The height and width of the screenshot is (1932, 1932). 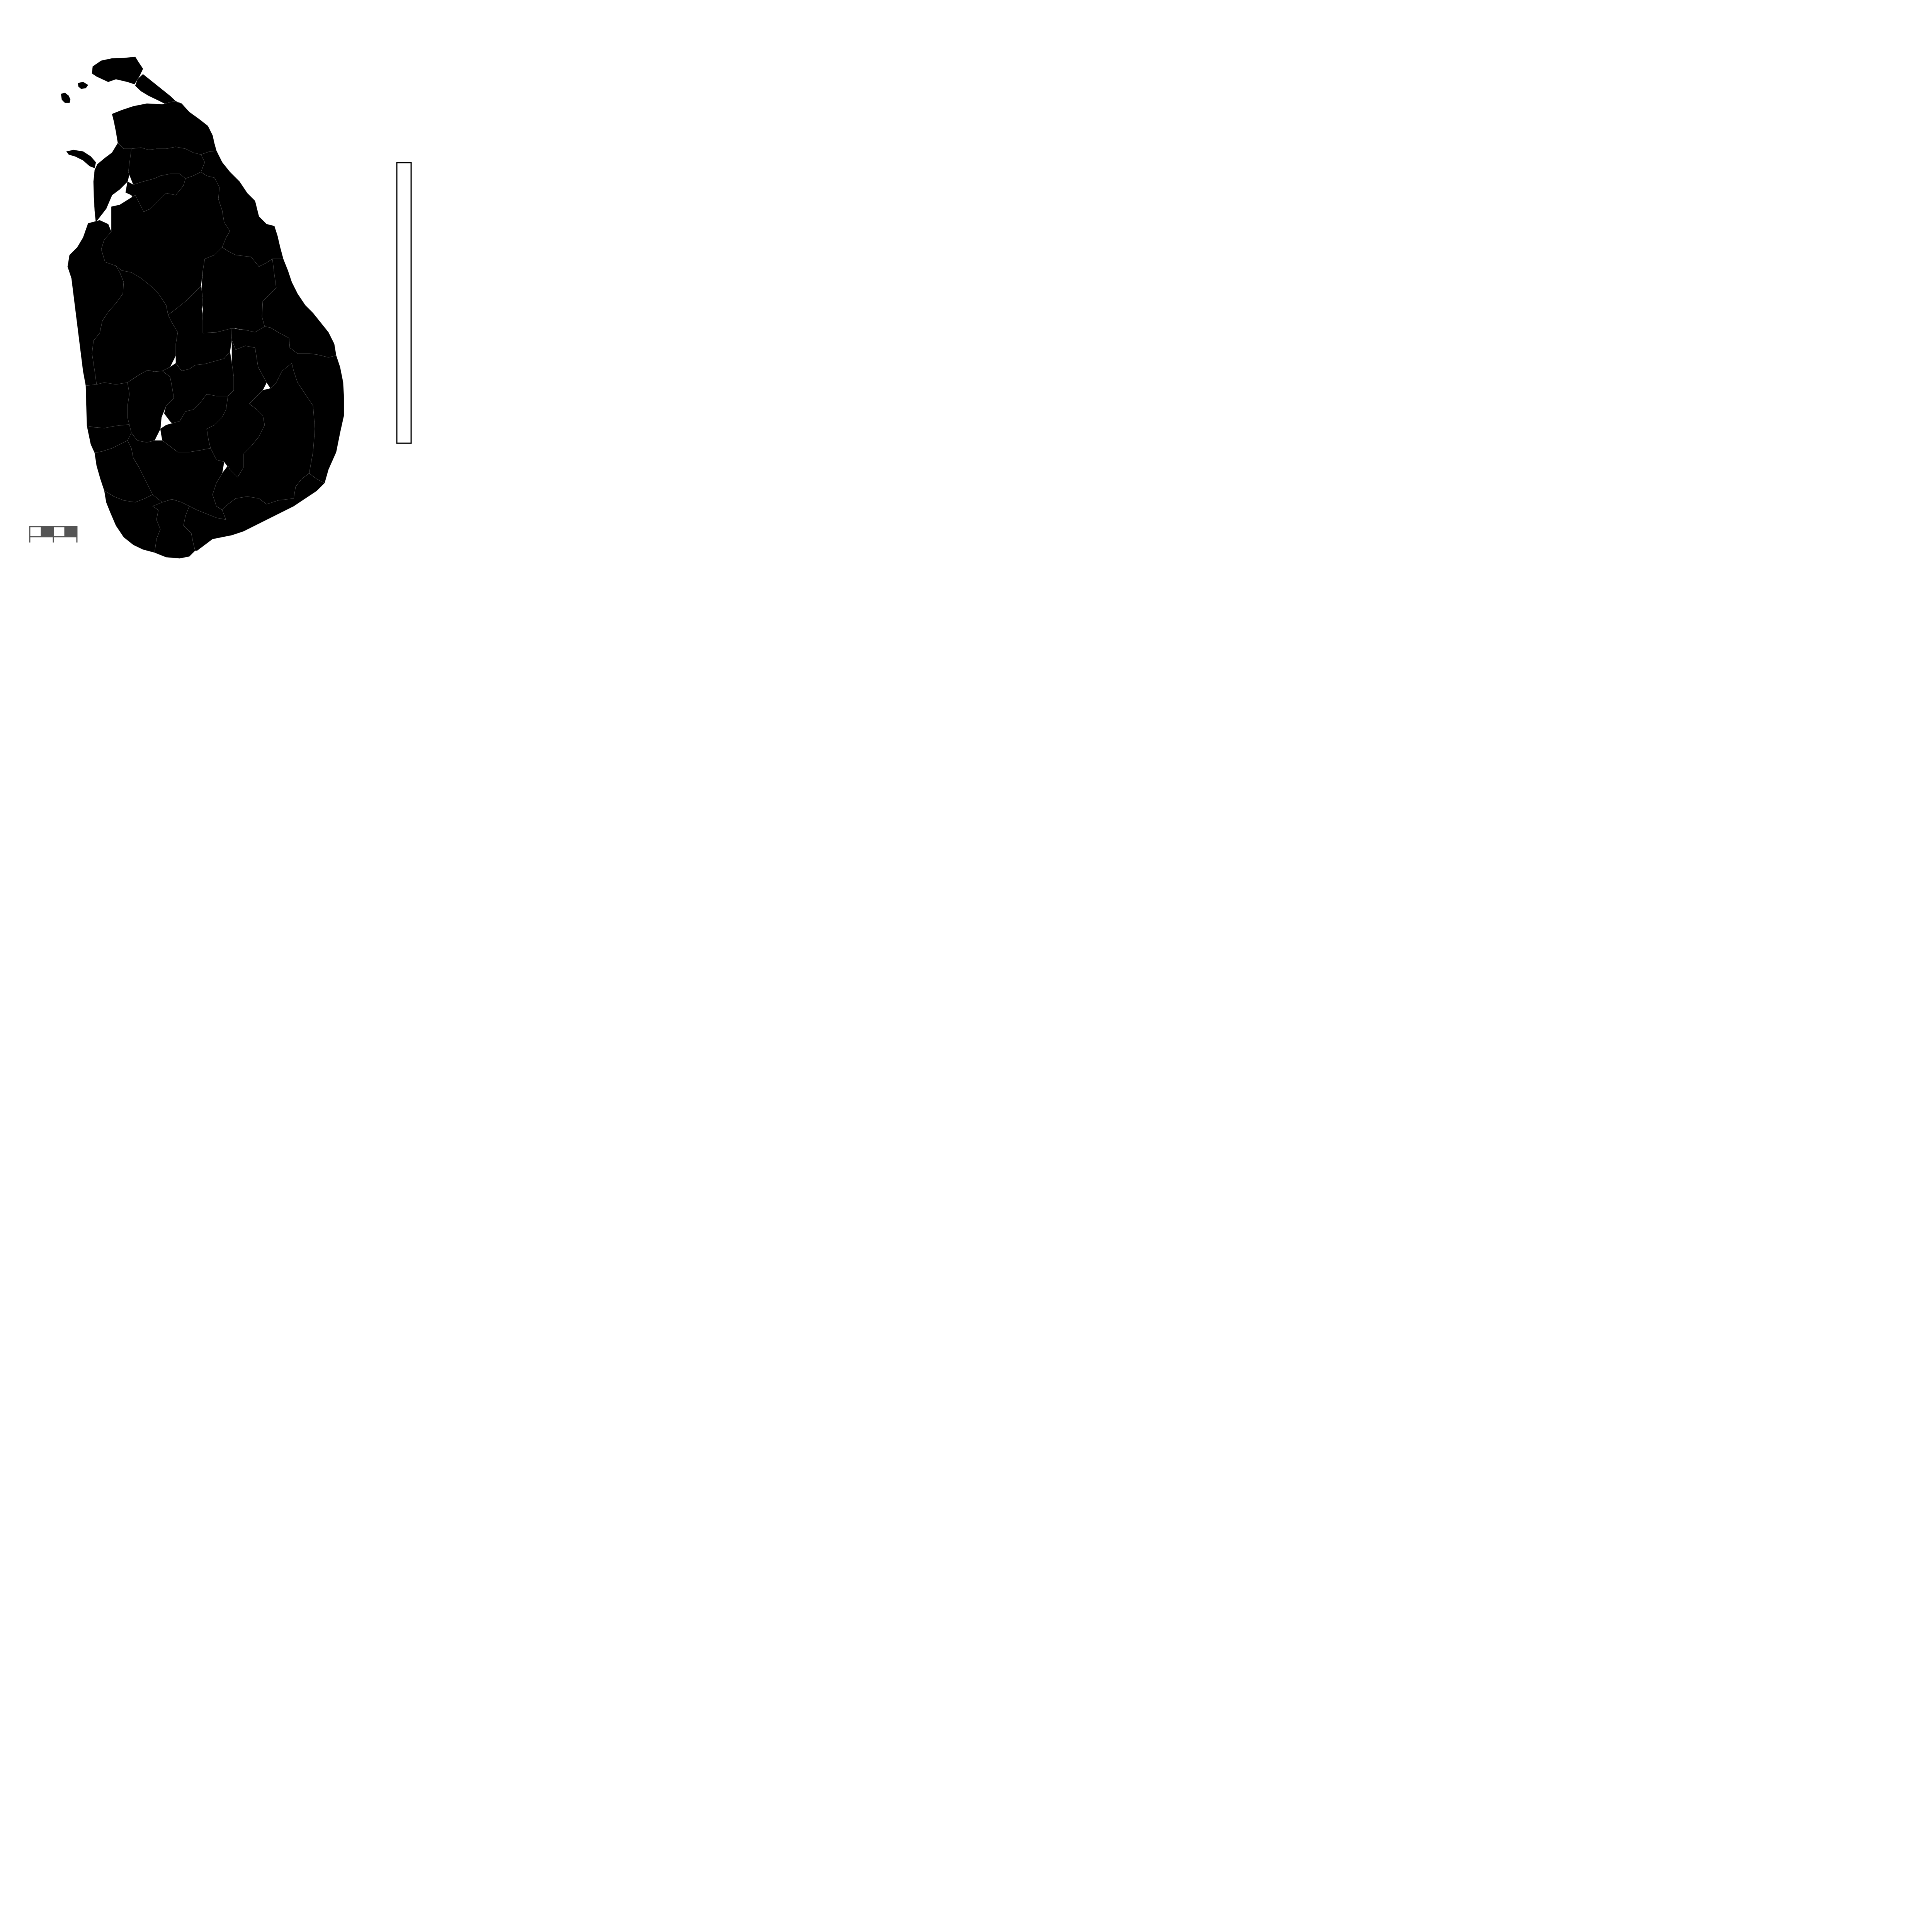 I want to click on legend, so click(x=404, y=303).